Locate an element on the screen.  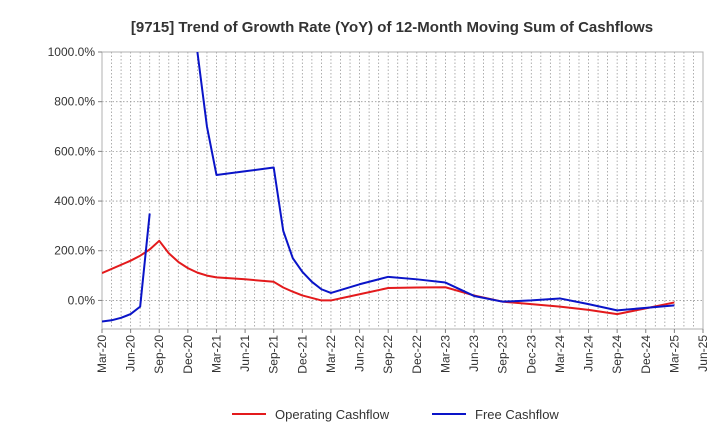
legend-label-operating-cashflow: Operating Cashflow is located at coordinates (332, 414).